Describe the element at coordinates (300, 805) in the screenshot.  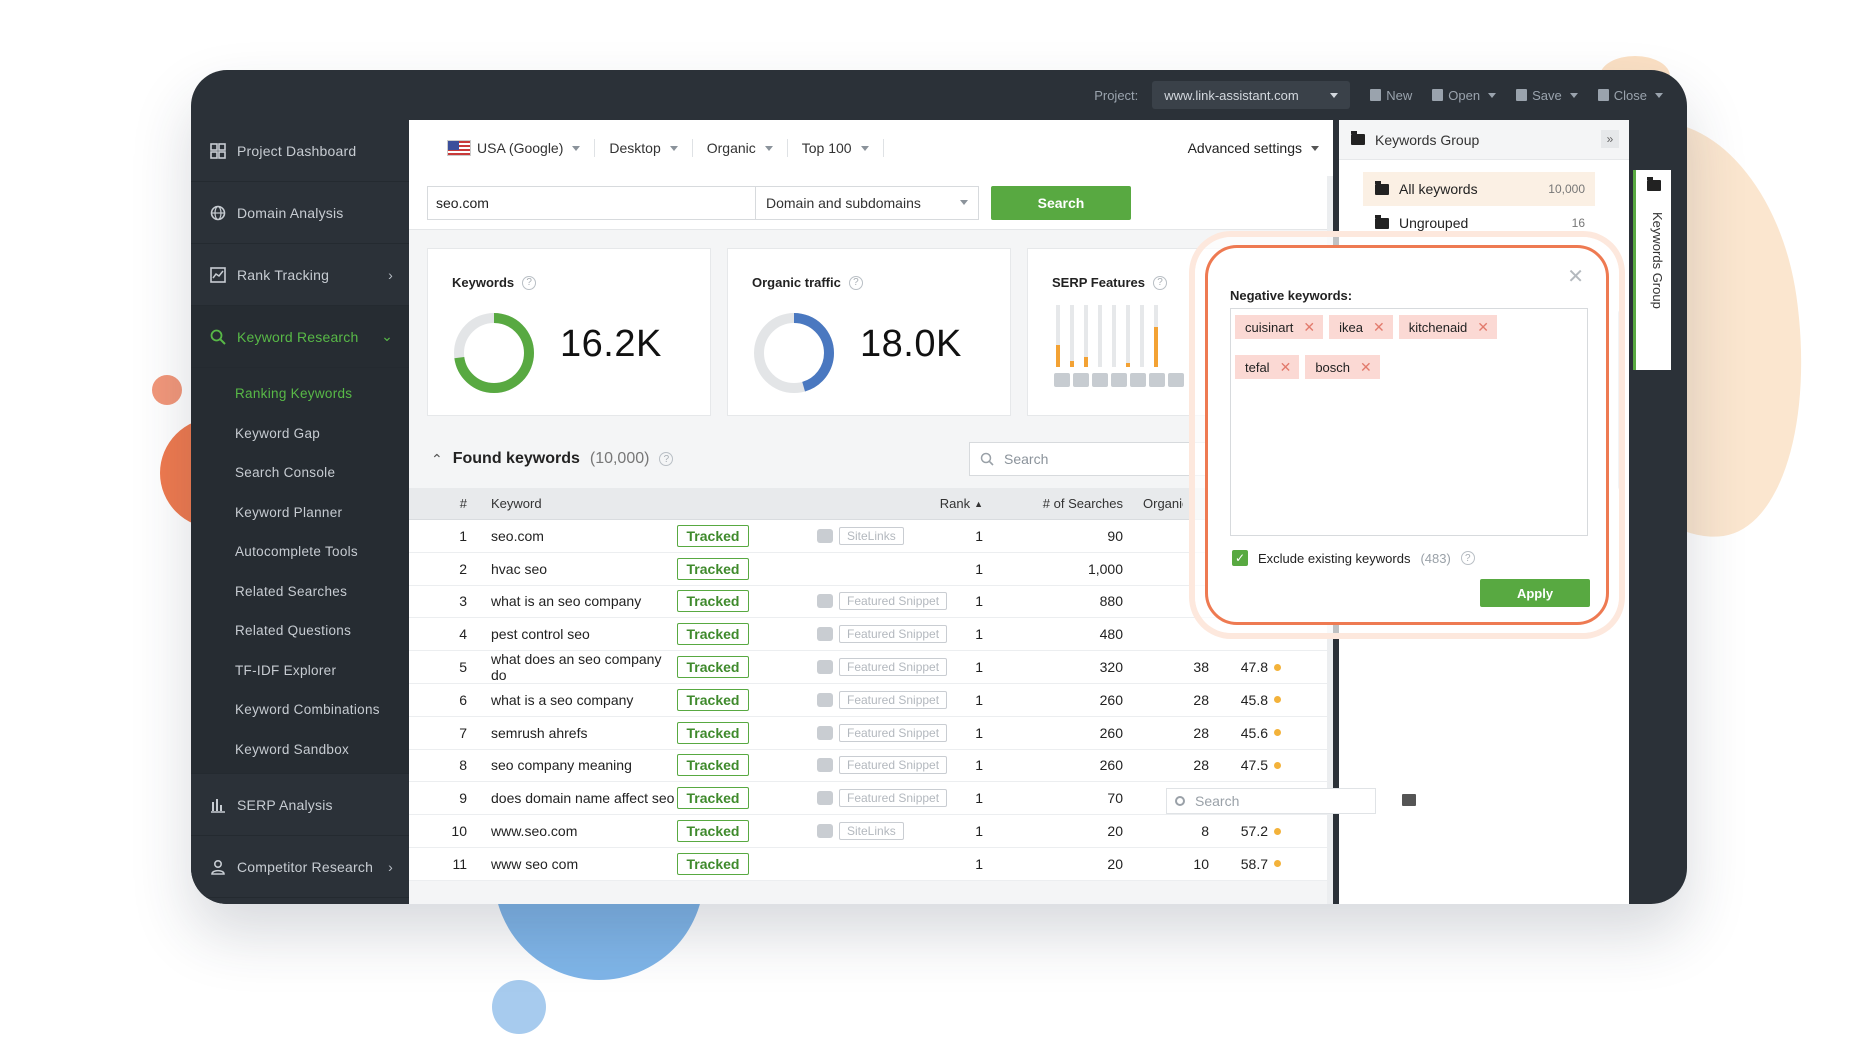
I see `sidebar-item-serp-analysis: SERP Analysis` at that location.